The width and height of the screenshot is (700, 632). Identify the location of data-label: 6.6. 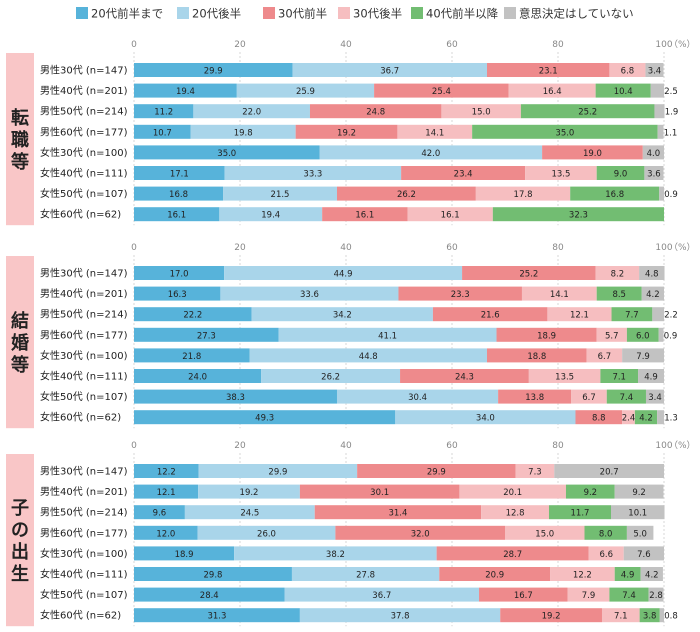
(606, 555).